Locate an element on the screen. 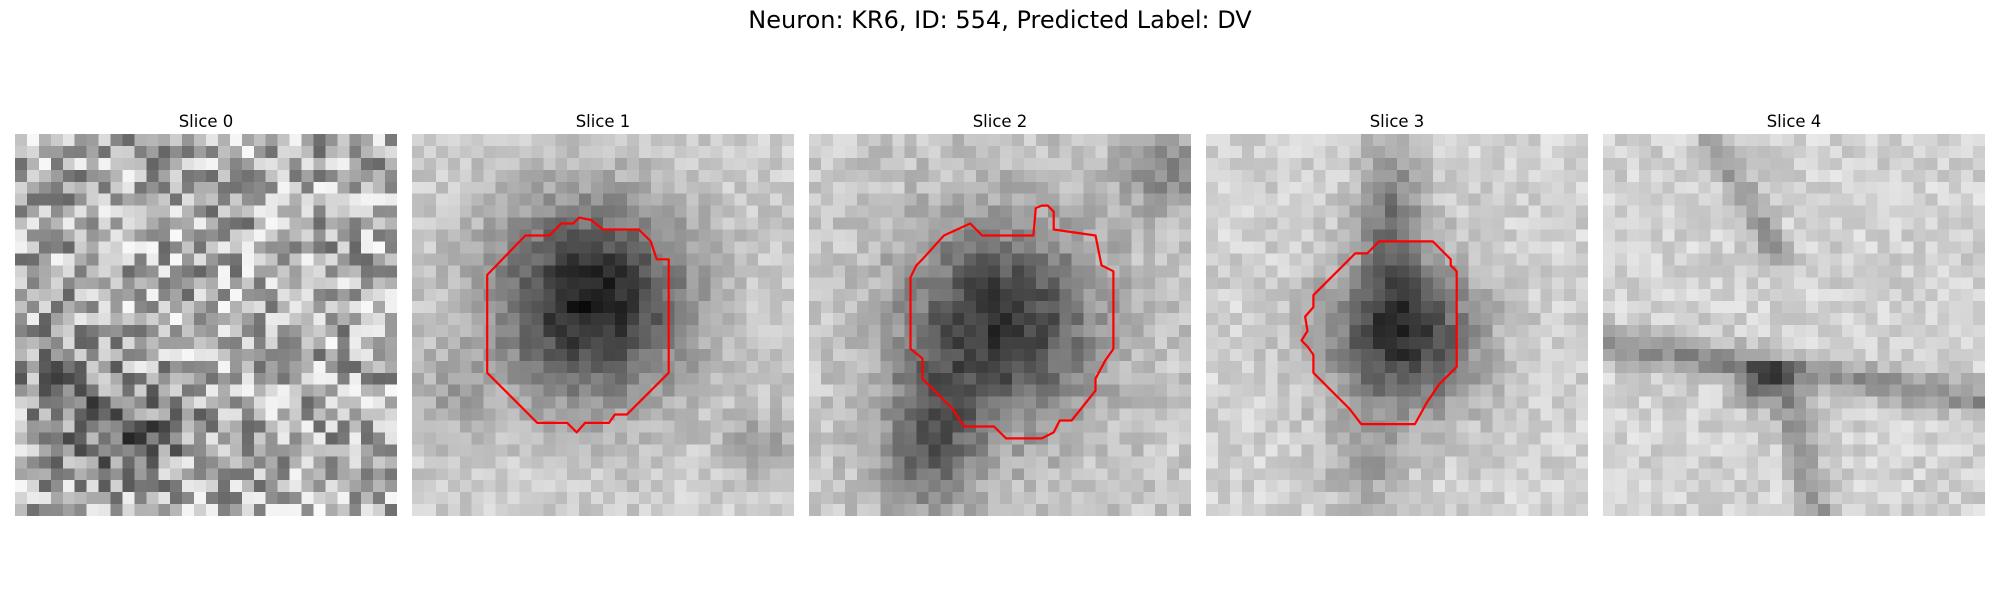  slice-title-3: Slice 3 is located at coordinates (1397, 122).